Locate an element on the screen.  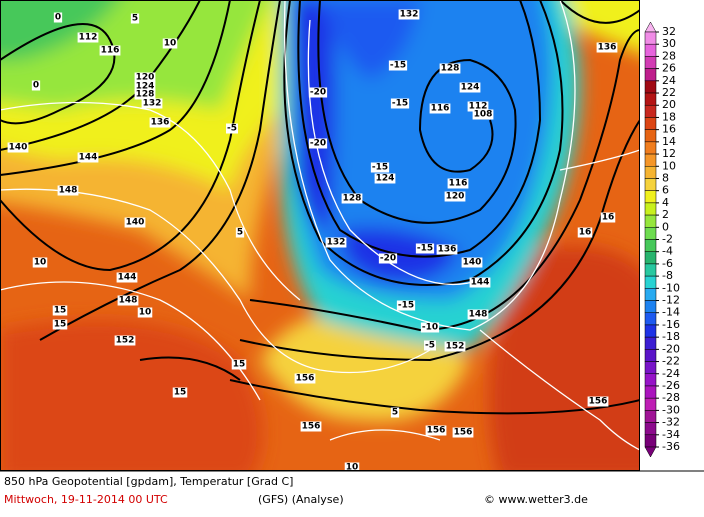
colorbar-top-cap is located at coordinates (650, 27).